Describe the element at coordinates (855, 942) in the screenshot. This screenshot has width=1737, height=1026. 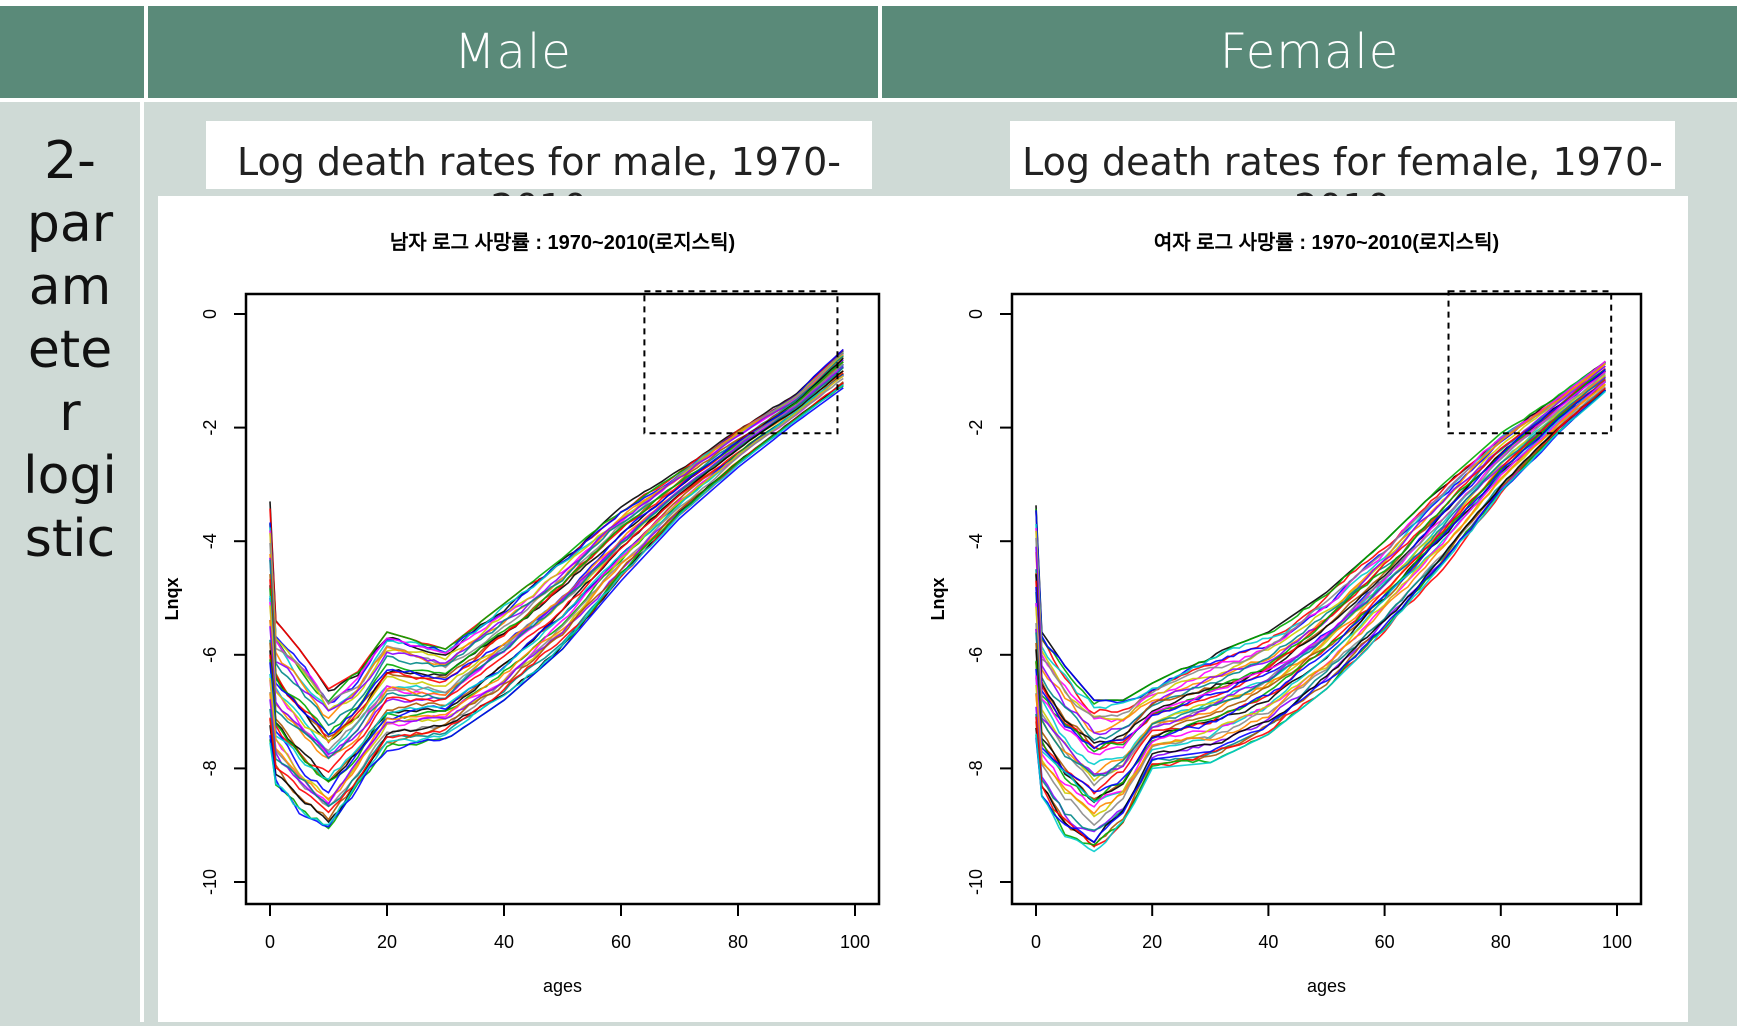
I see `x-tick-label-0-5: 100` at that location.